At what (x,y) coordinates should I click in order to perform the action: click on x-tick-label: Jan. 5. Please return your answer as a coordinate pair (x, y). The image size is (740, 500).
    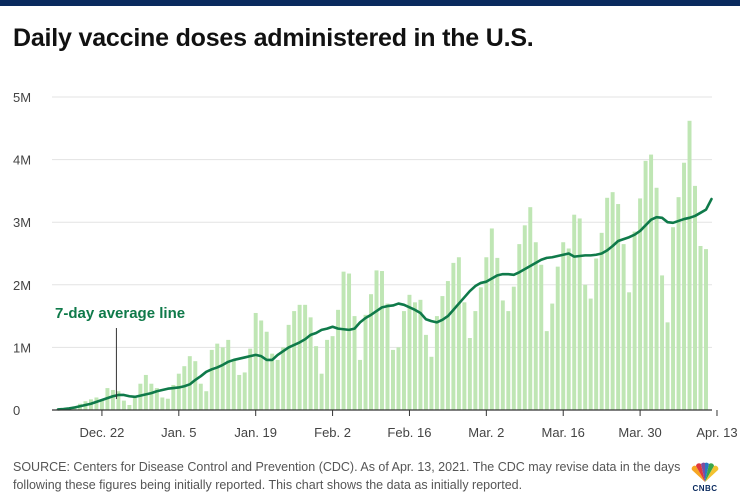
    Looking at the image, I should click on (178, 432).